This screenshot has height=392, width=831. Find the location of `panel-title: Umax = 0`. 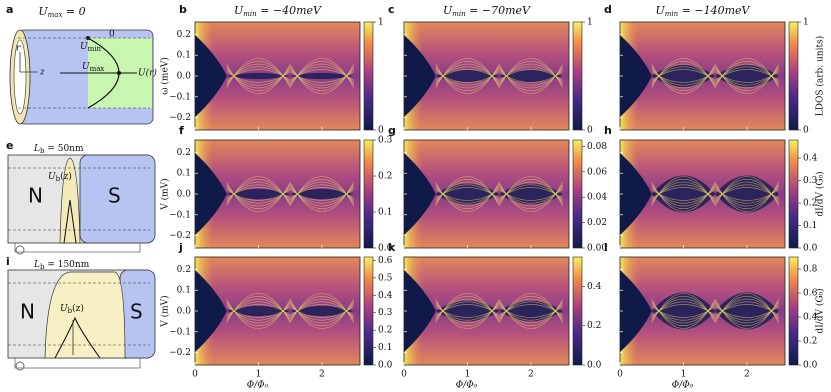

panel-title: Umax = 0 is located at coordinates (61, 12).